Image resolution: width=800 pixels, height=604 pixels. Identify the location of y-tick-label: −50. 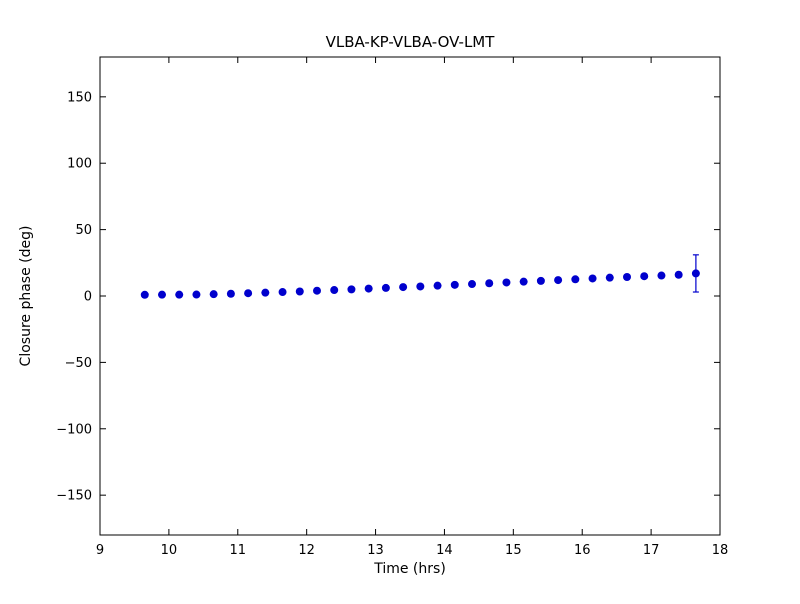
(78, 363).